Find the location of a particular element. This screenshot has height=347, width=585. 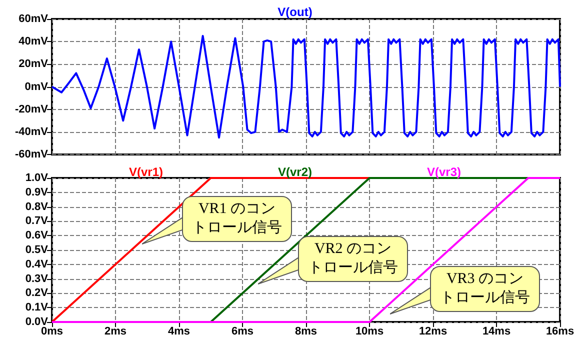

y-tick-label: 0.7V is located at coordinates (37, 221).